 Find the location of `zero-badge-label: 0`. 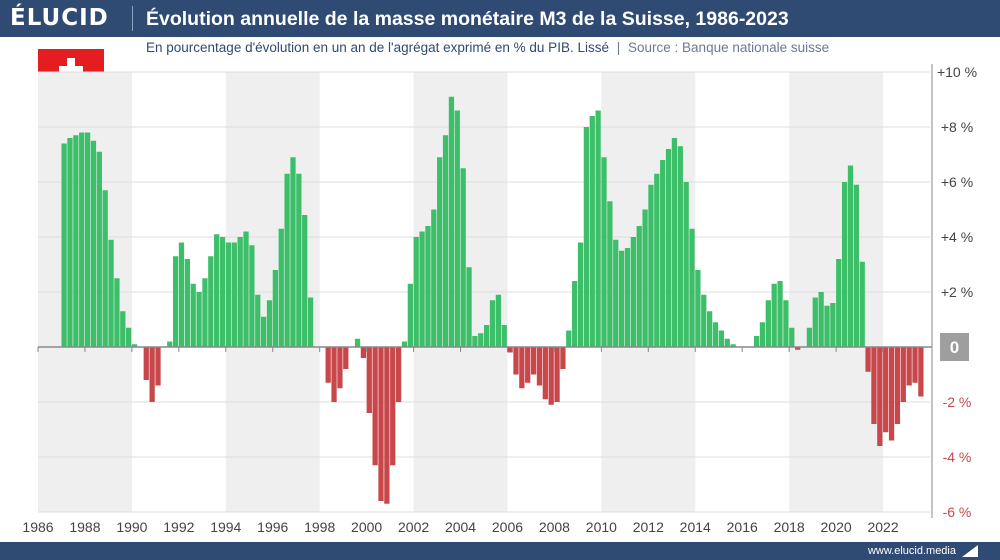

zero-badge-label: 0 is located at coordinates (954, 347).